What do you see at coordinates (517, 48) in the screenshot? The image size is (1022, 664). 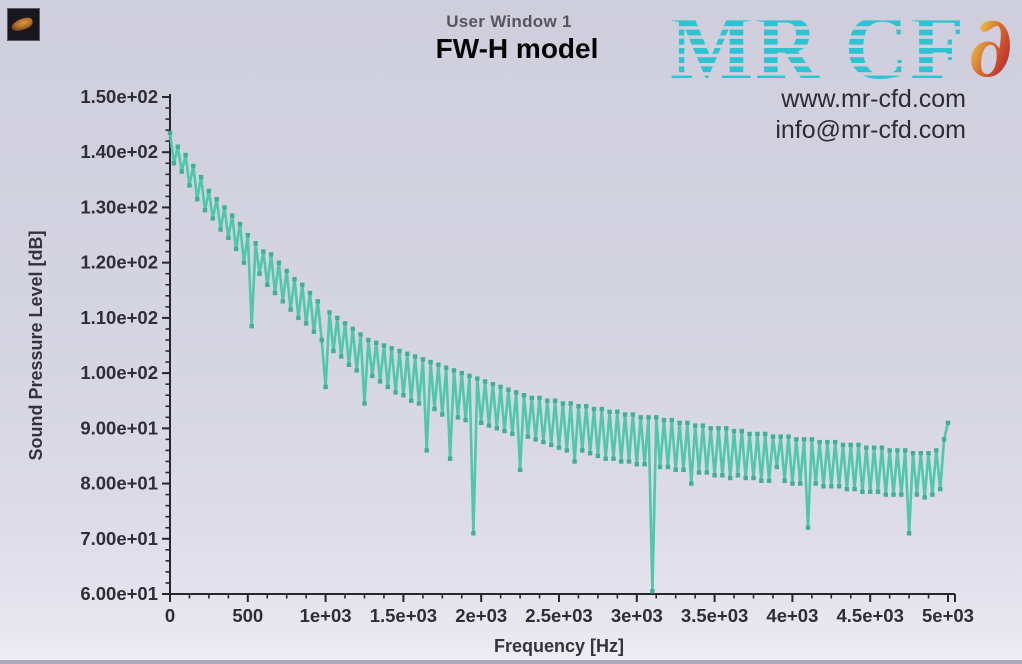 I see `chart-title: FW-H model` at bounding box center [517, 48].